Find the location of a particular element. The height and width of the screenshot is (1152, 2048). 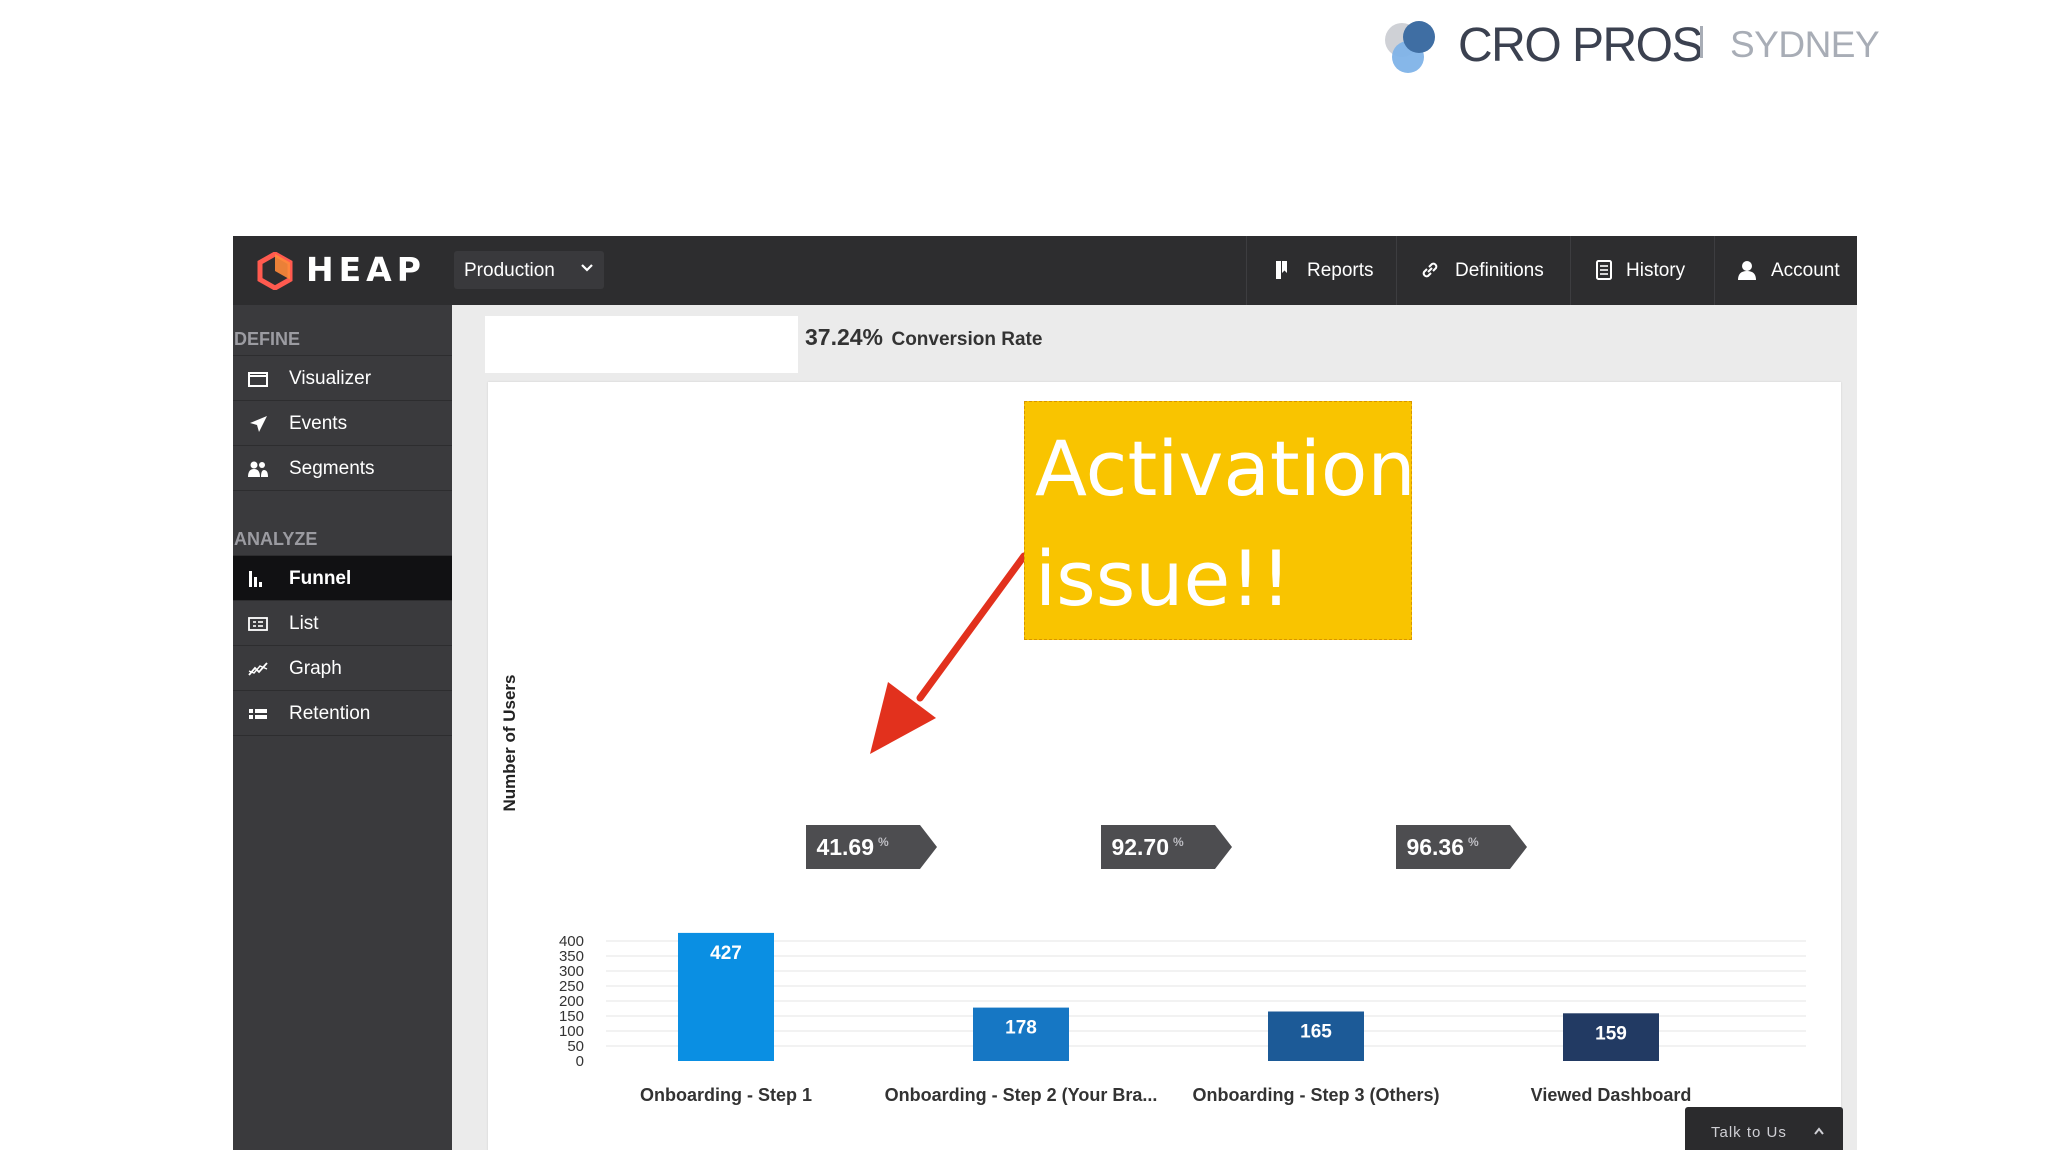

bar-chart-icon is located at coordinates (255, 579).